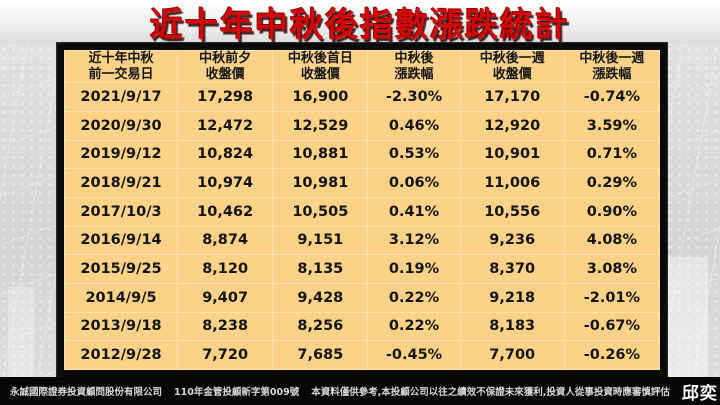 The height and width of the screenshot is (405, 720). What do you see at coordinates (512, 326) in the screenshot?
I see `week-close-cell: 8,183` at bounding box center [512, 326].